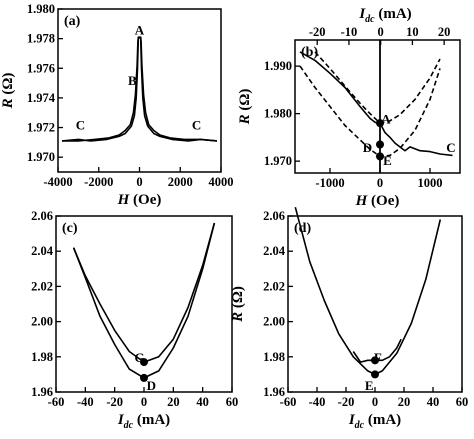 The width and height of the screenshot is (474, 439). I want to click on top-axis-unit: (mA), so click(393, 14).